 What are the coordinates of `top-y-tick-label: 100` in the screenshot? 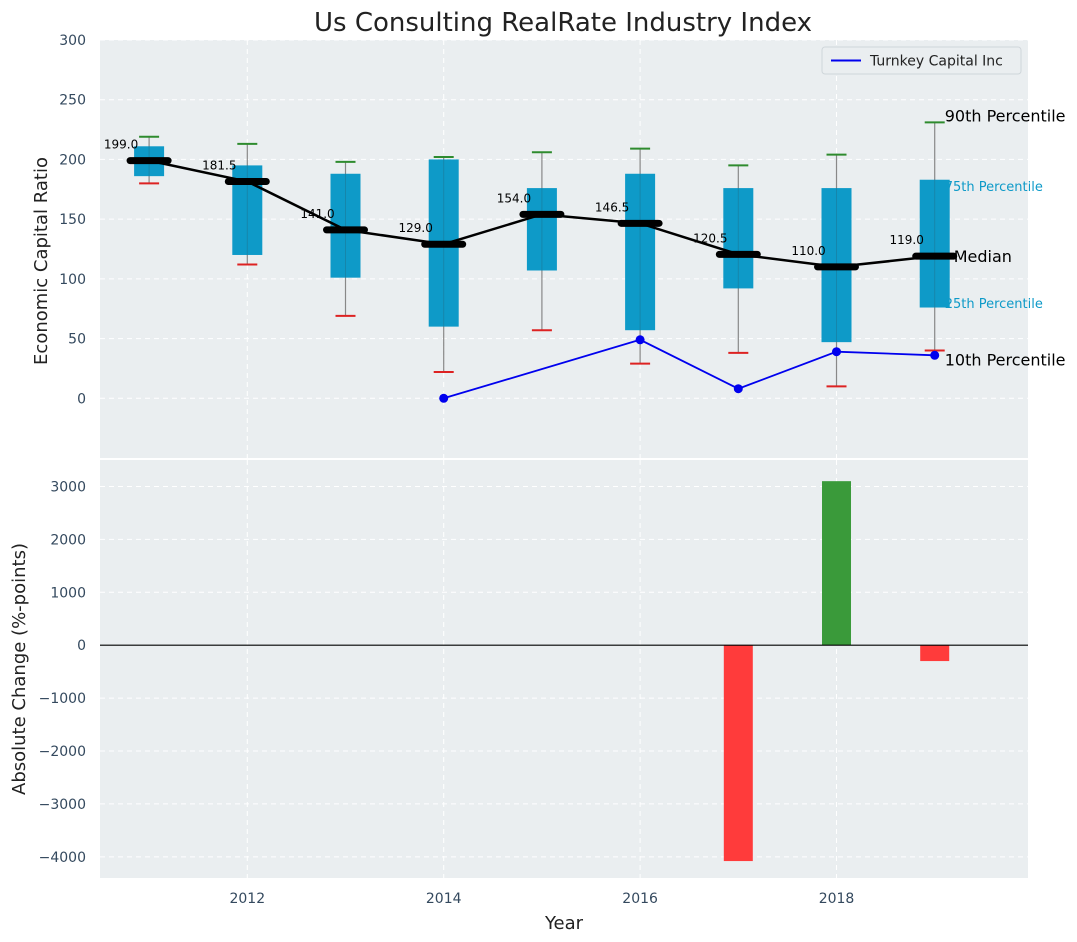 It's located at (72, 280).